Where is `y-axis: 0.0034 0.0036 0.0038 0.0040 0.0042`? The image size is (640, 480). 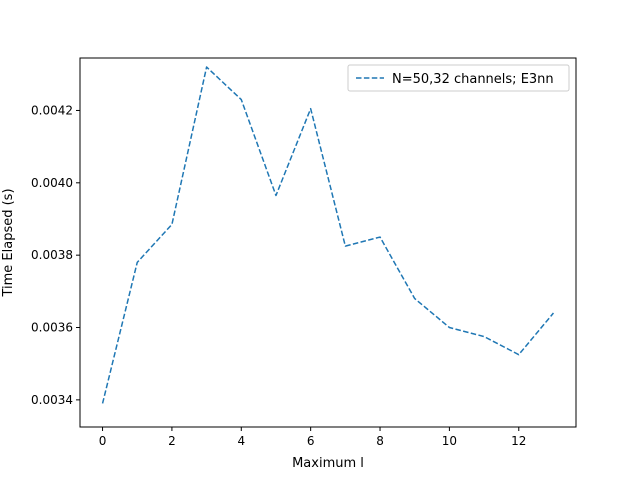 y-axis: 0.0034 0.0036 0.0038 0.0040 0.0042 is located at coordinates (55, 255).